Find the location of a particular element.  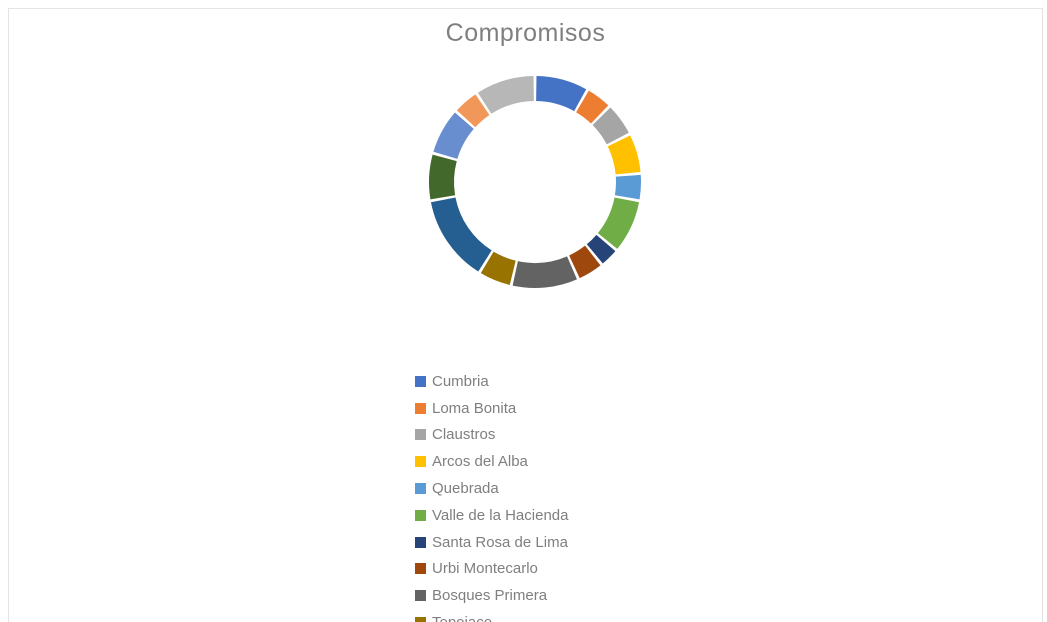

legend-item: Claustros is located at coordinates (491, 435).